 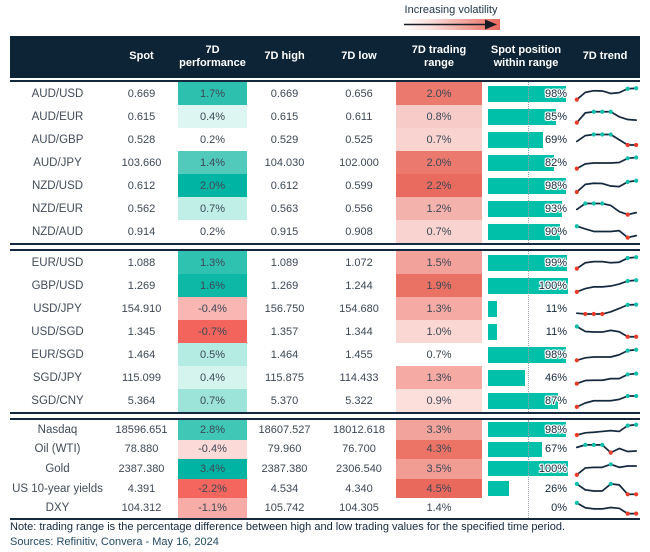 I want to click on high-7d-value: 0.915, so click(x=284, y=231).